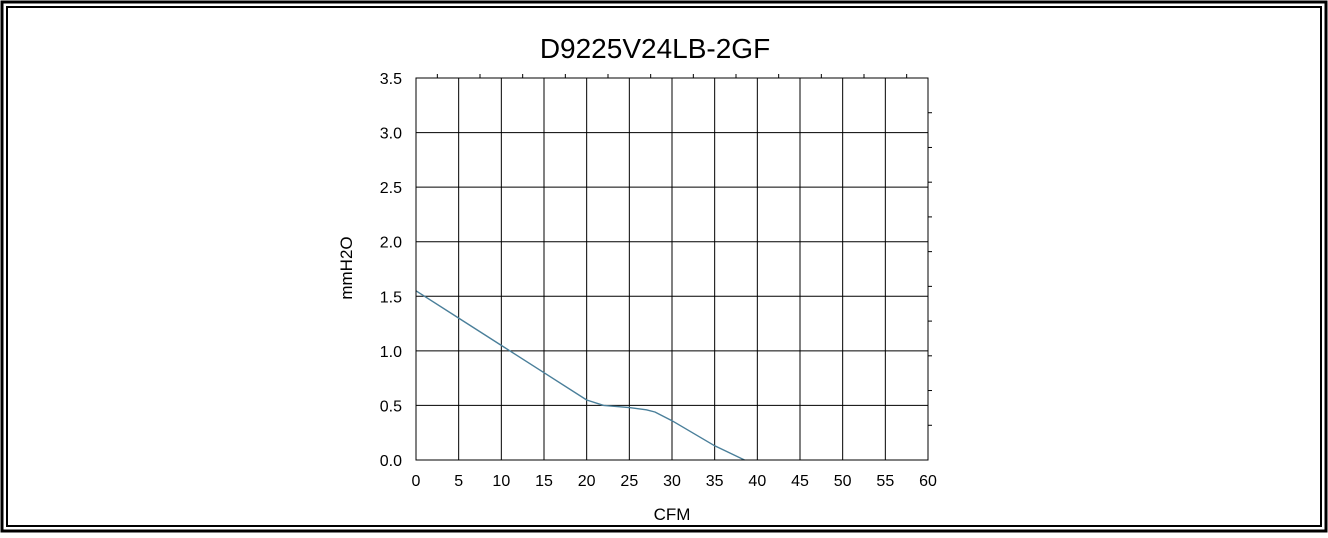 This screenshot has height=538, width=1328. I want to click on x-tick-label: 25, so click(629, 481).